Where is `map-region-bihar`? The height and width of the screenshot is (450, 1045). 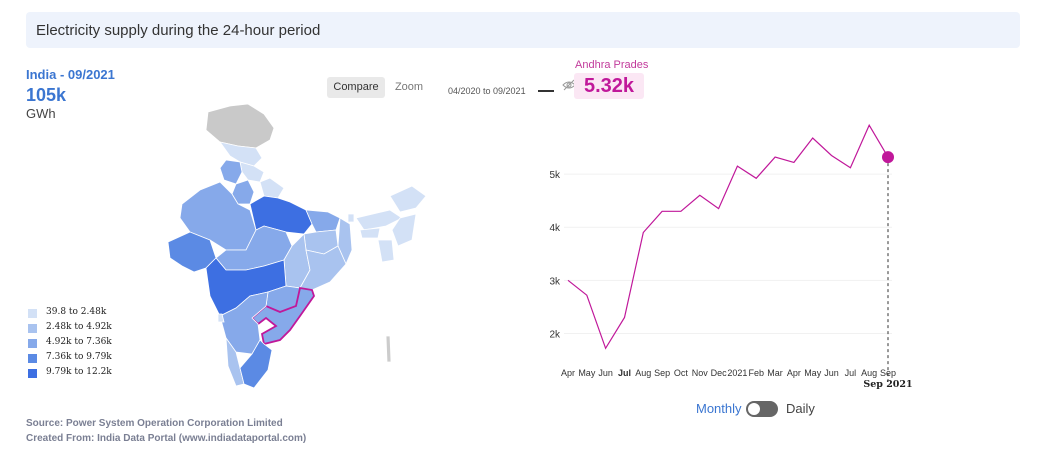
map-region-bihar is located at coordinates (323, 221).